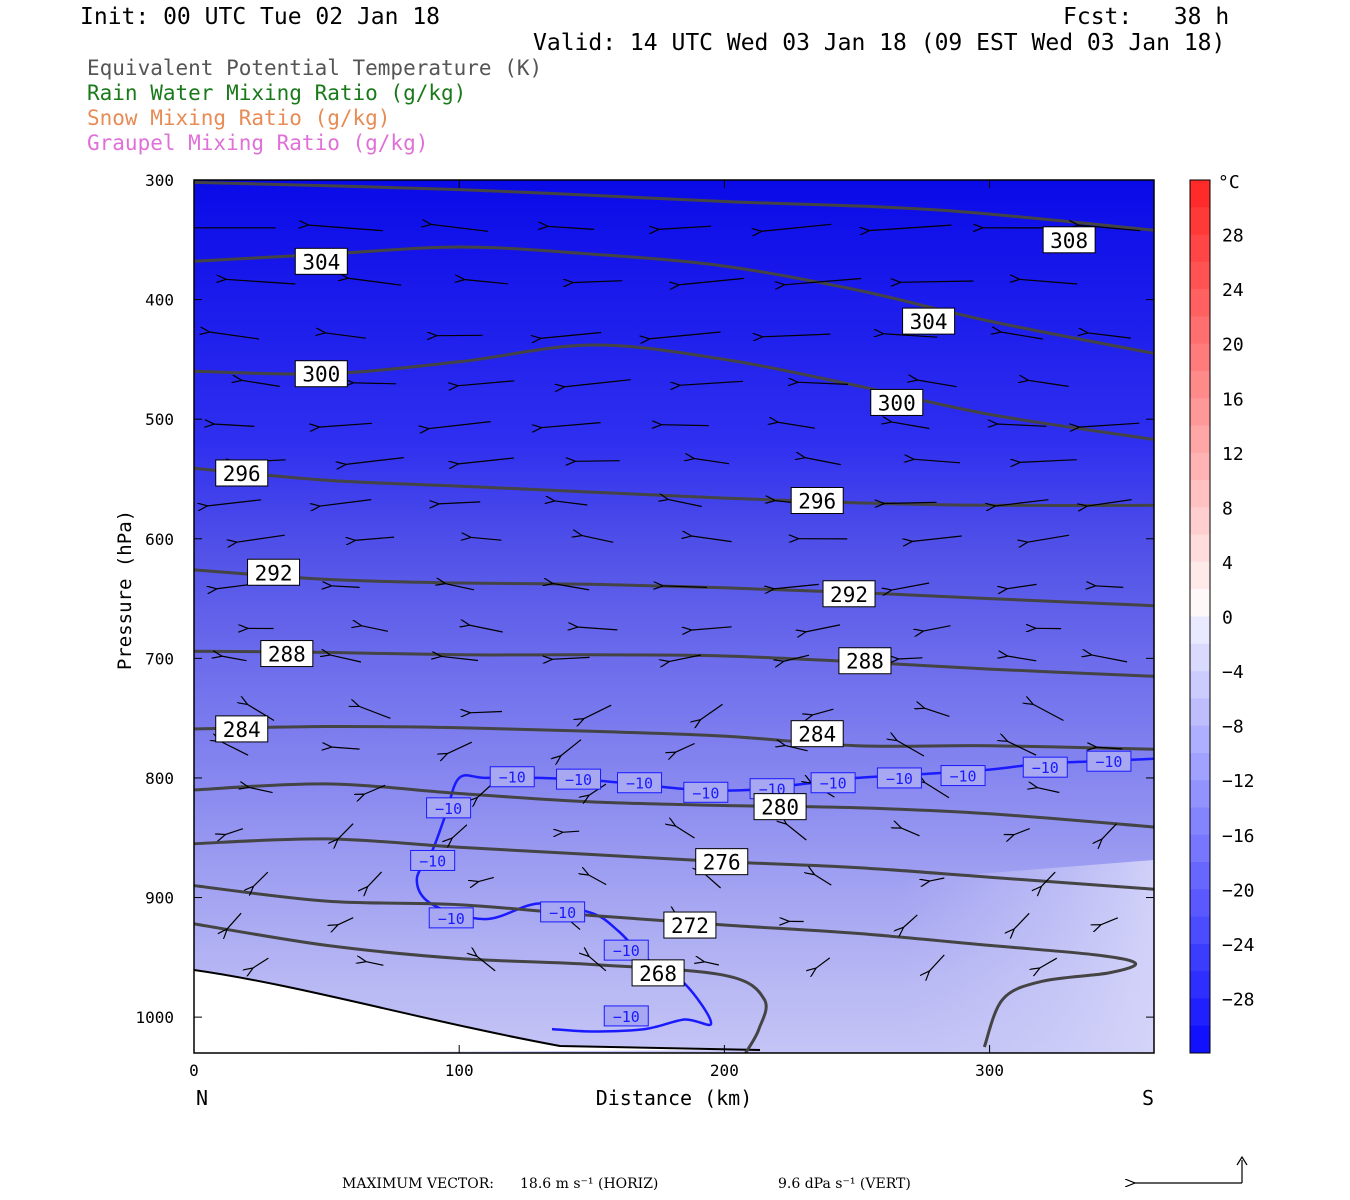 The height and width of the screenshot is (1200, 1350). I want to click on y-tick-label: 300, so click(159, 180).